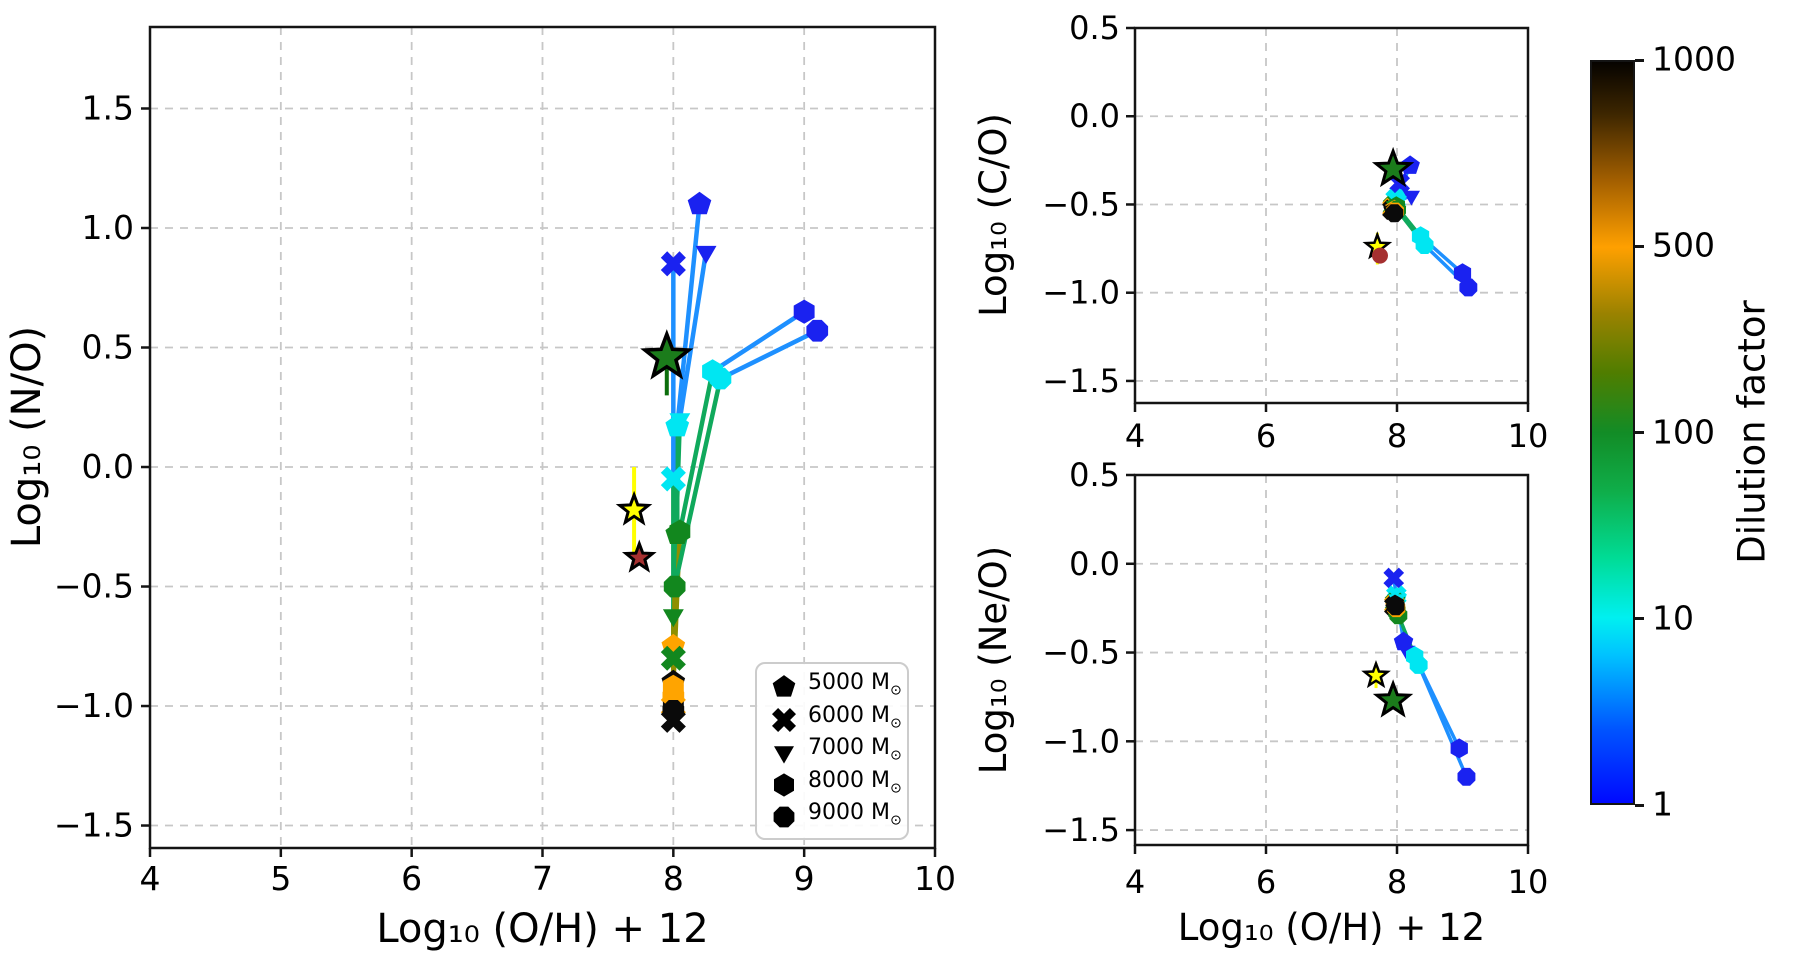  I want to click on y-axis-label-co: Log₁₀ (C/O), so click(993, 215).